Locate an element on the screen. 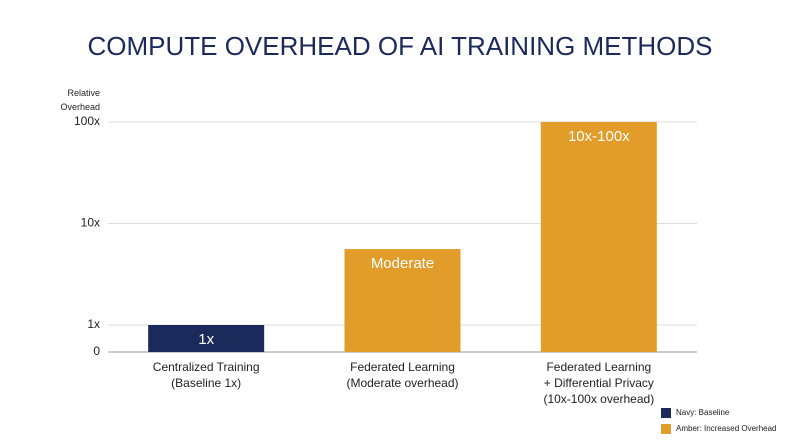 The image size is (800, 447). y-tick-label: 0 is located at coordinates (96, 351).